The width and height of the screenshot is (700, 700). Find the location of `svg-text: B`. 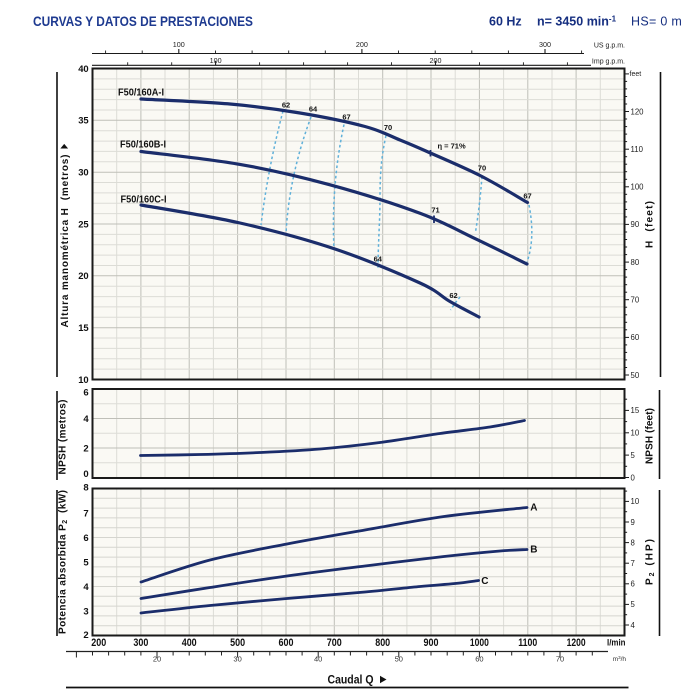

svg-text: B is located at coordinates (533, 550).